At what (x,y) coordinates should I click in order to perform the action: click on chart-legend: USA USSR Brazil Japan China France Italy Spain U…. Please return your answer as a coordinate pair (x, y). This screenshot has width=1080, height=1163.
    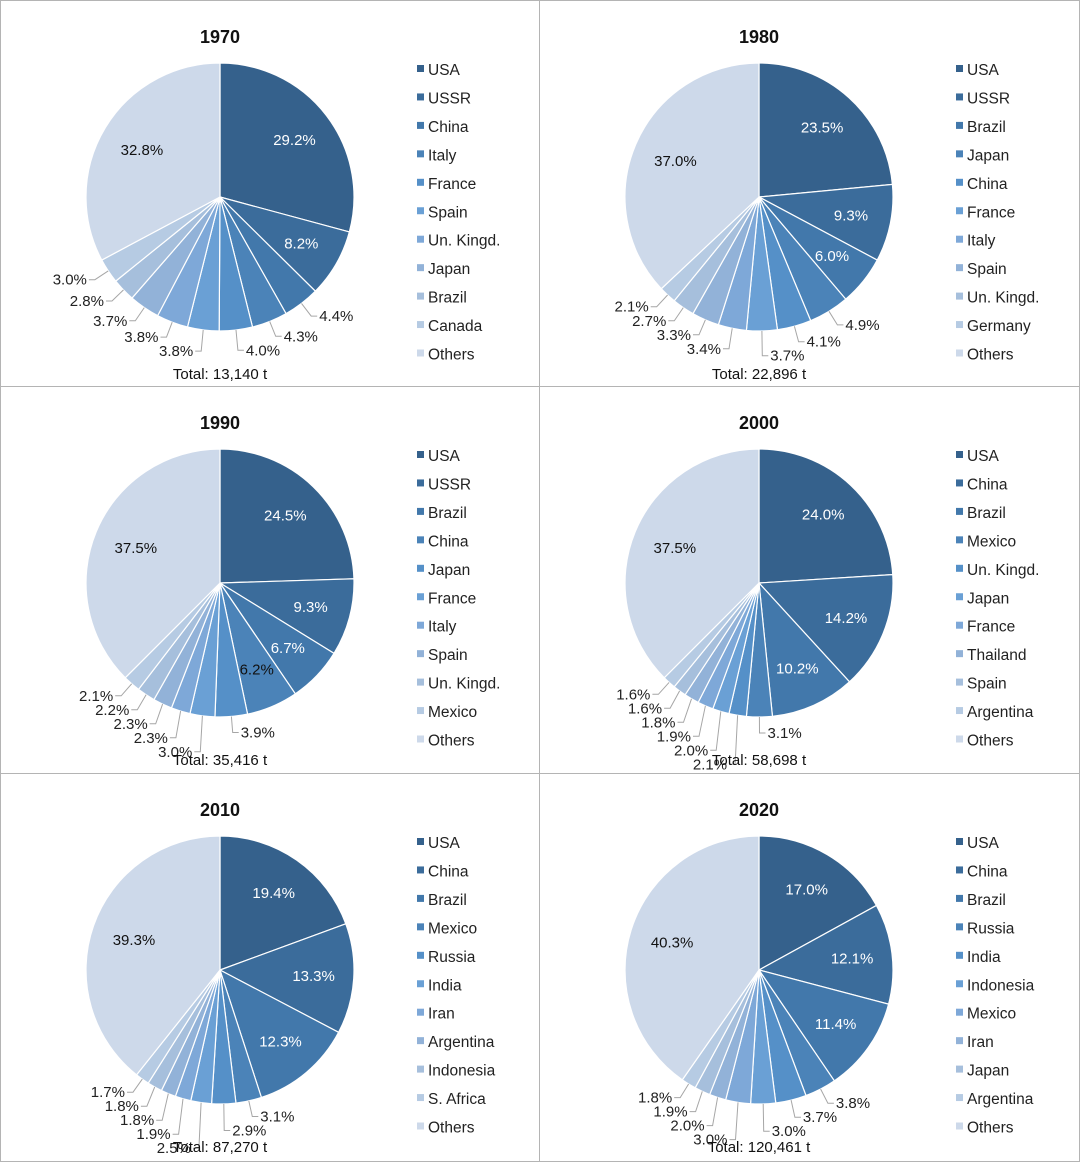
    Looking at the image, I should click on (997, 213).